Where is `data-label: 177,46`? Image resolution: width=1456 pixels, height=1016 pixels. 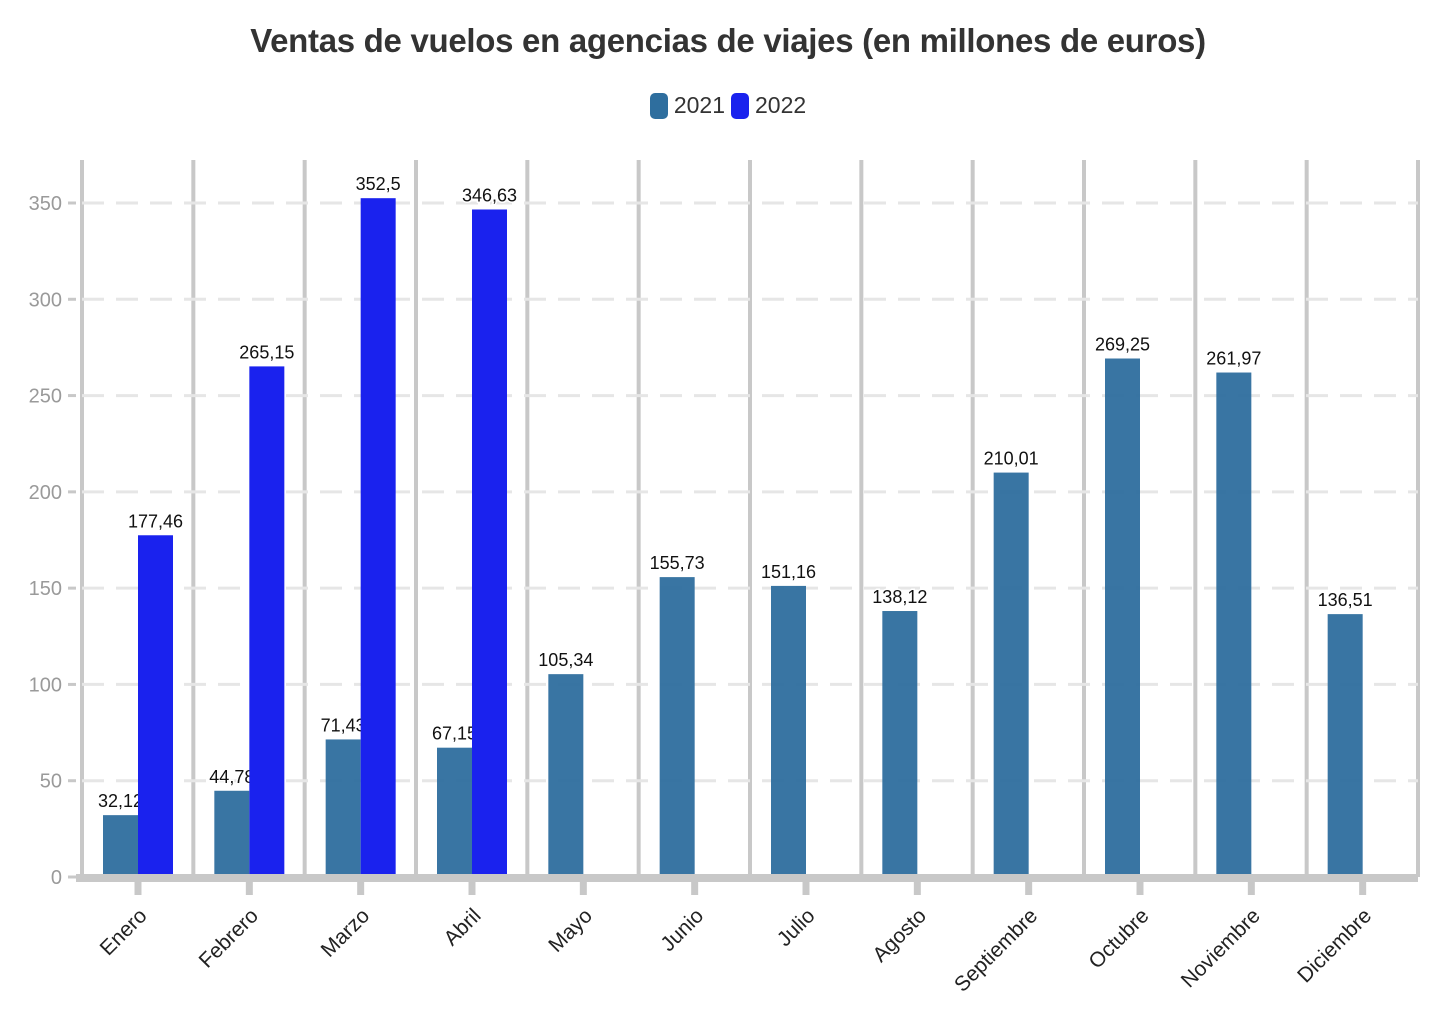
data-label: 177,46 is located at coordinates (155, 521).